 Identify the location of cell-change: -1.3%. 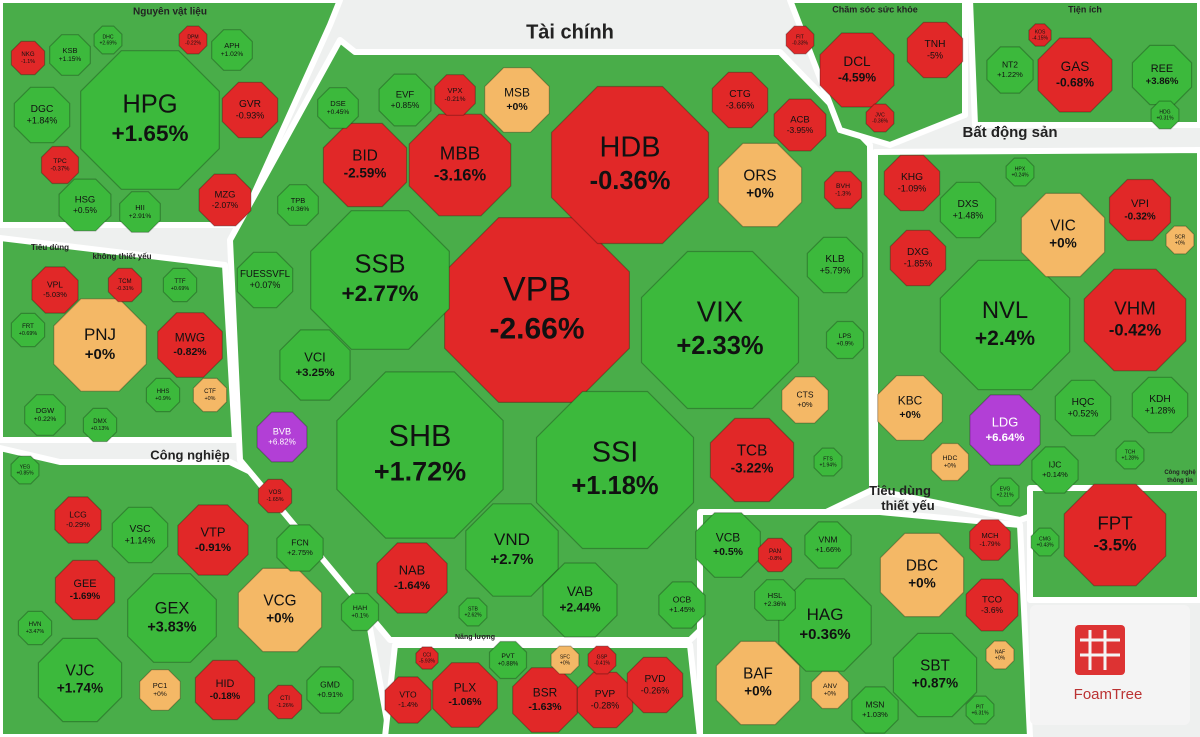
(843, 195).